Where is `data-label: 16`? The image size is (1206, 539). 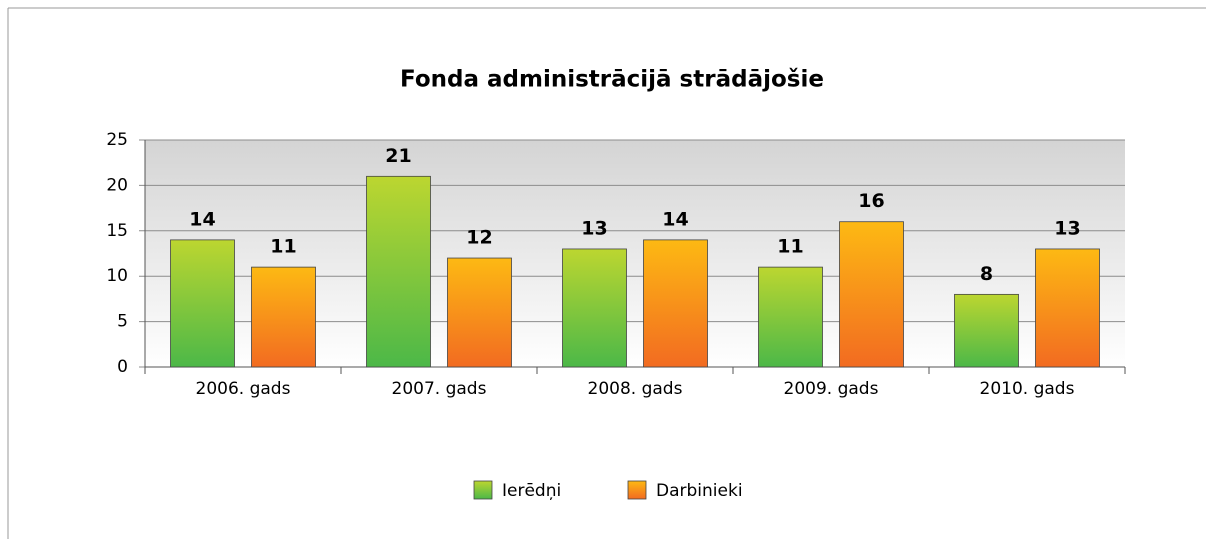 data-label: 16 is located at coordinates (871, 201).